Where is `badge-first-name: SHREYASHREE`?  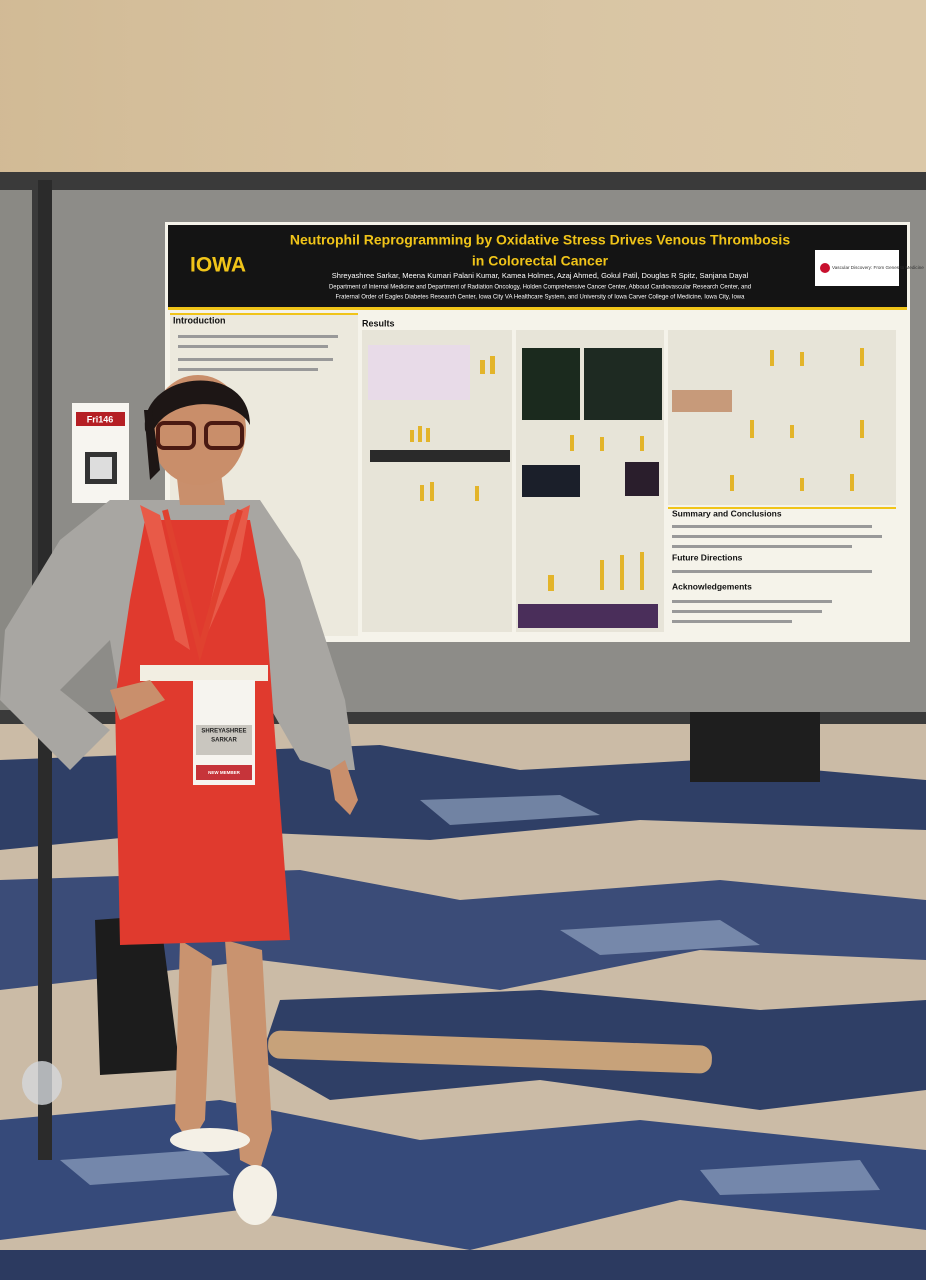
badge-first-name: SHREYASHREE is located at coordinates (223, 732).